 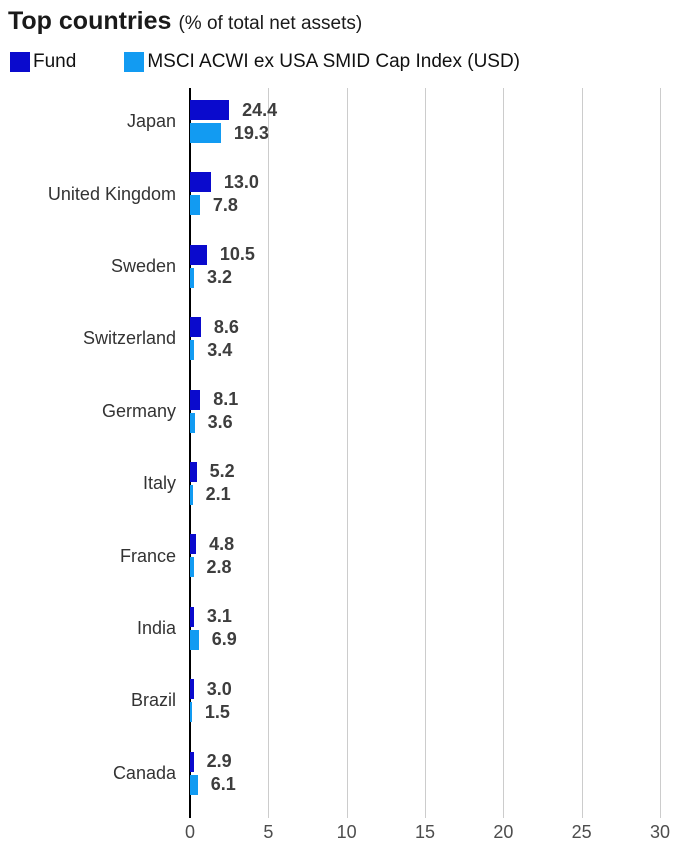 I want to click on legend-label: Fund, so click(x=55, y=61).